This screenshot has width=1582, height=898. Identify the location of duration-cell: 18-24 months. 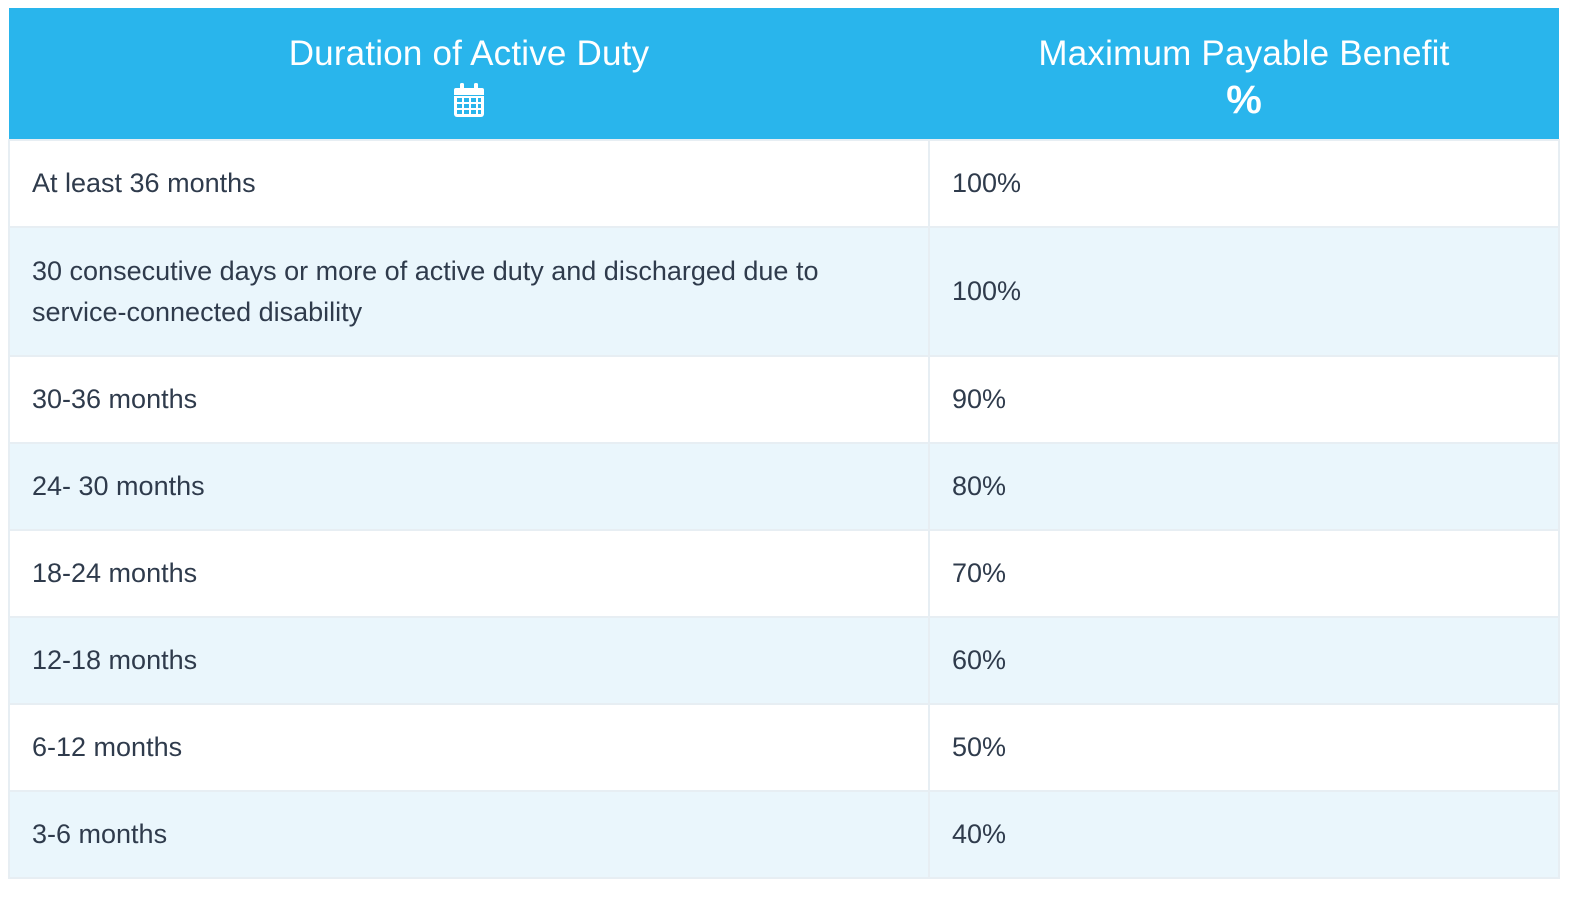
(469, 573).